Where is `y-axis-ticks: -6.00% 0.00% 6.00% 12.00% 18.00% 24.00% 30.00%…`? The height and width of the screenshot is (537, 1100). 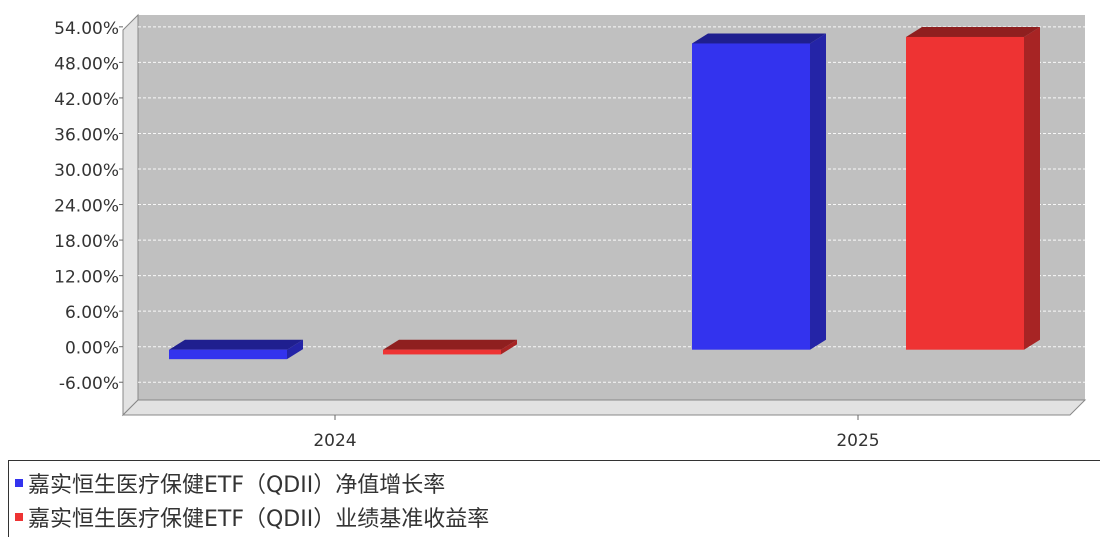
y-axis-ticks: -6.00% 0.00% 6.00% 12.00% 18.00% 24.00% 30.00%… is located at coordinates (86, 206).